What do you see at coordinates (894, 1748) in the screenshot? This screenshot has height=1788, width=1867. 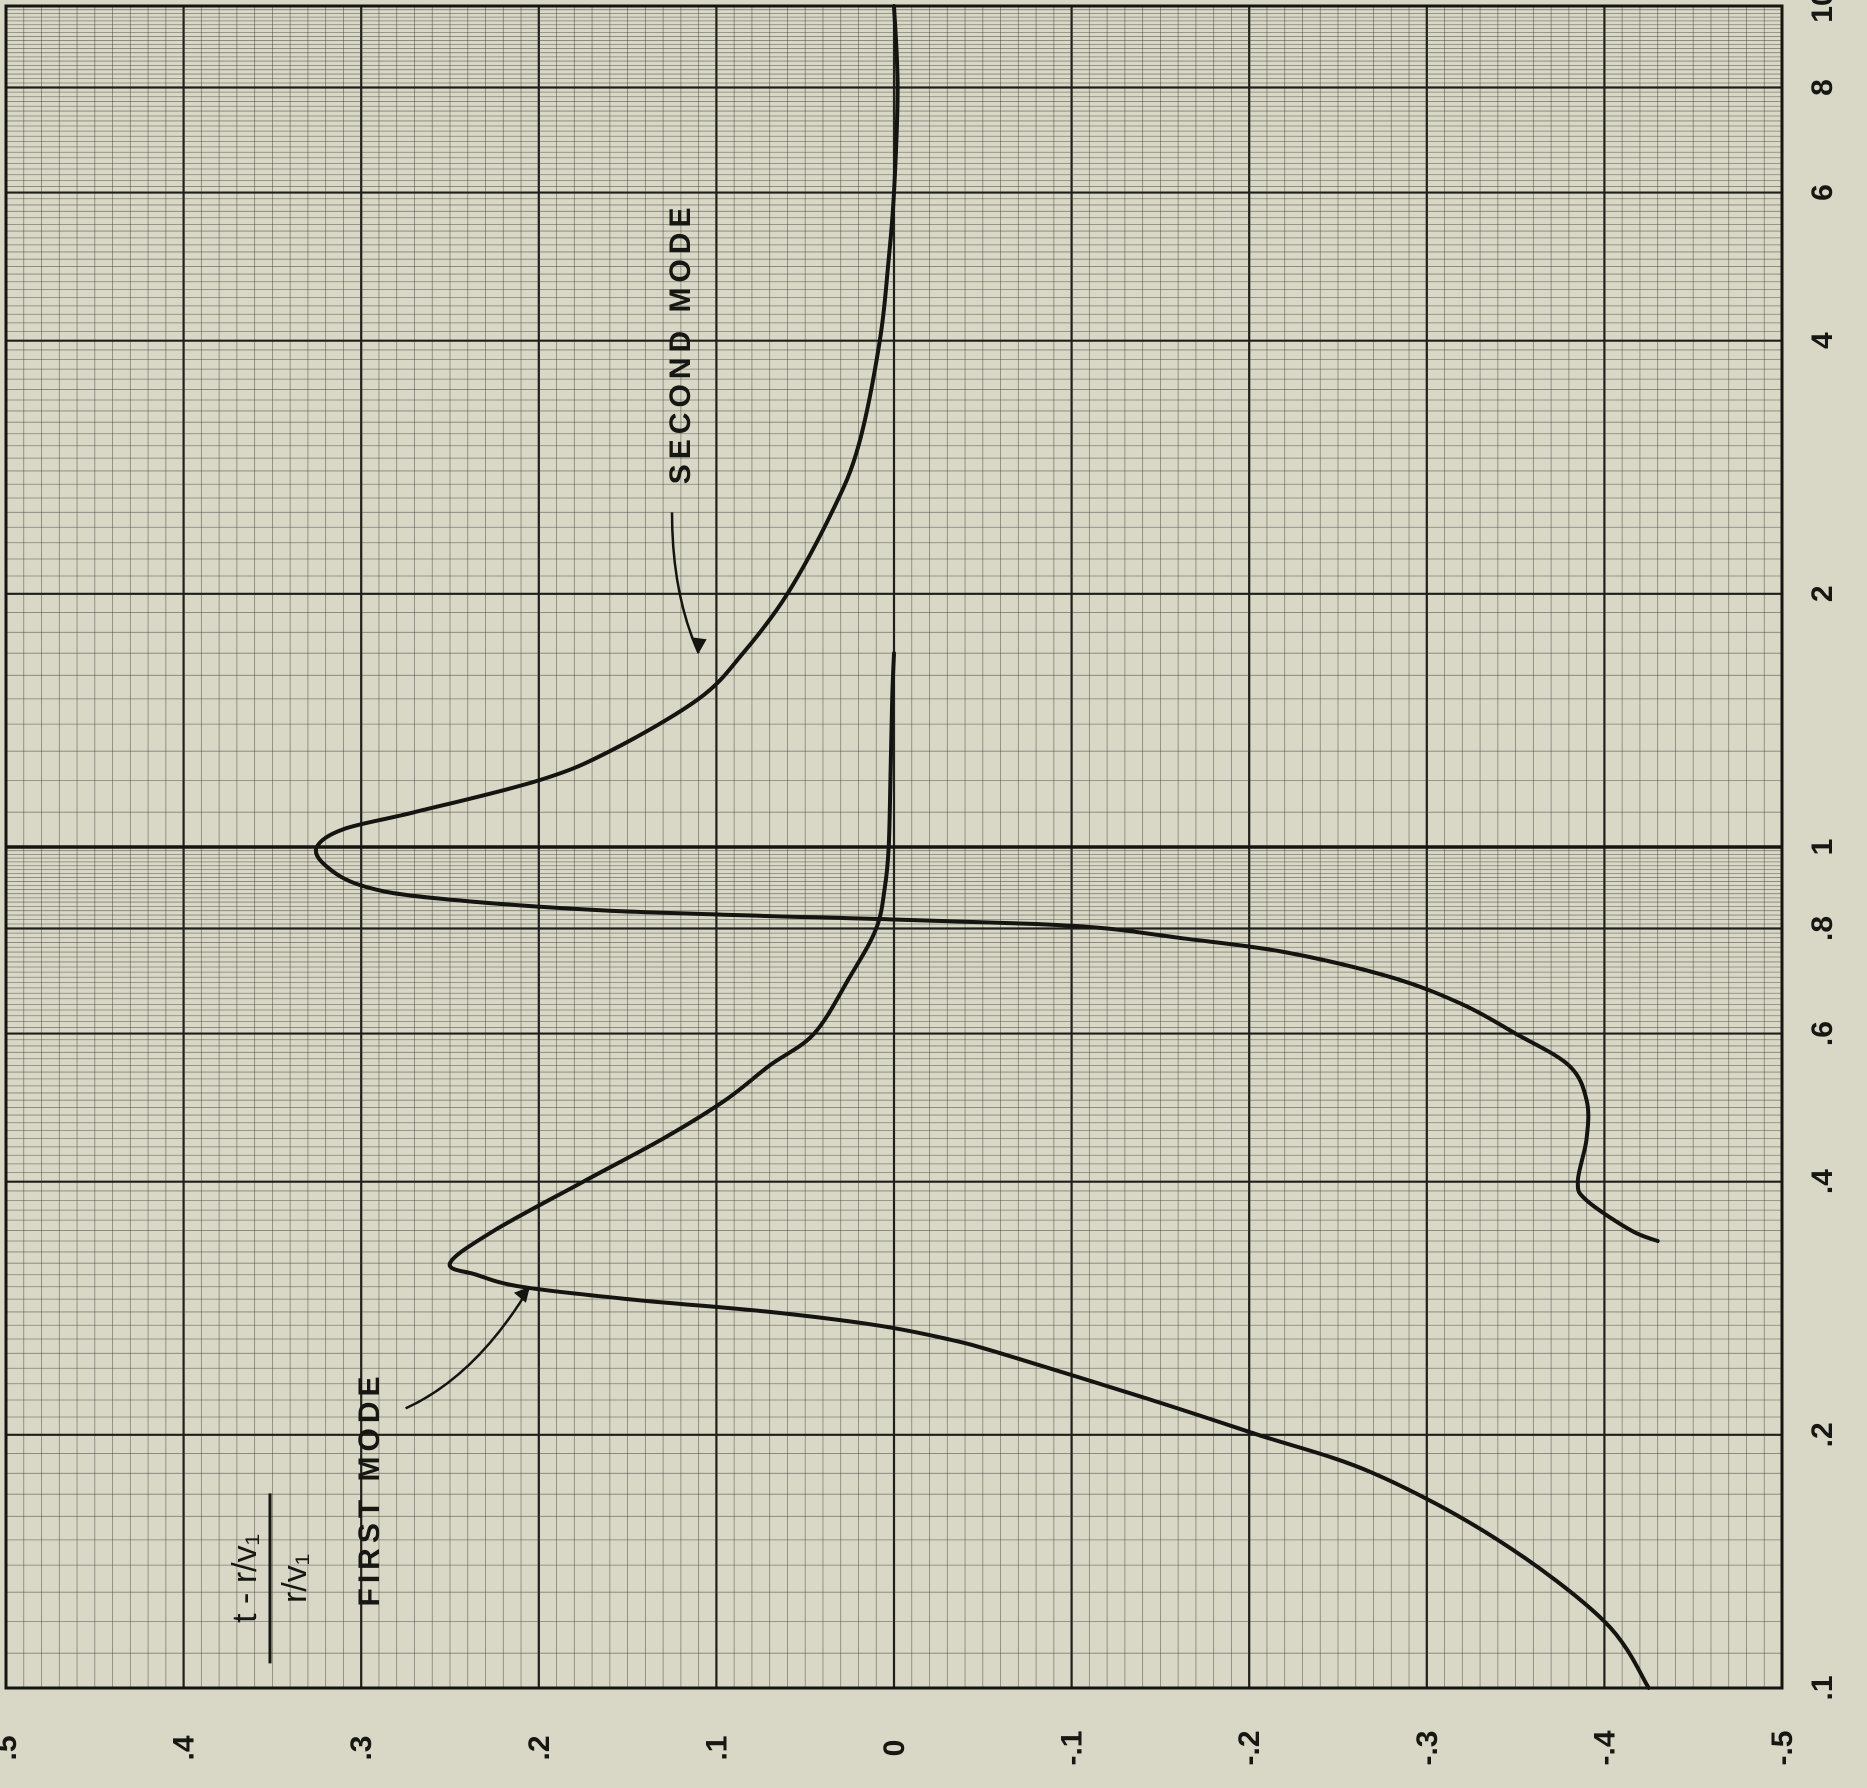 I see `y-tick-label: 0` at bounding box center [894, 1748].